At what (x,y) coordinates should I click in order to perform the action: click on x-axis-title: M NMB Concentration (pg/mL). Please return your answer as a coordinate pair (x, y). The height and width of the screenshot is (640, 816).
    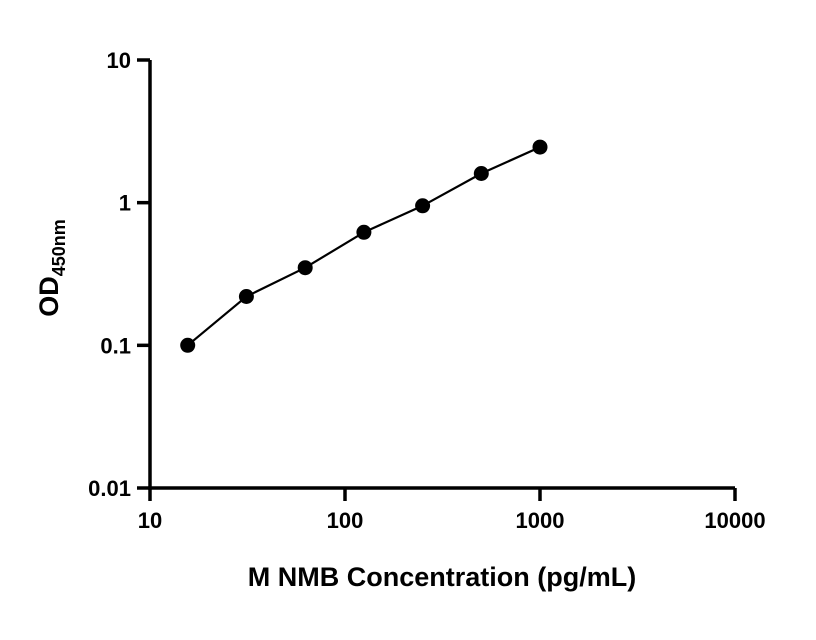
    Looking at the image, I should click on (442, 577).